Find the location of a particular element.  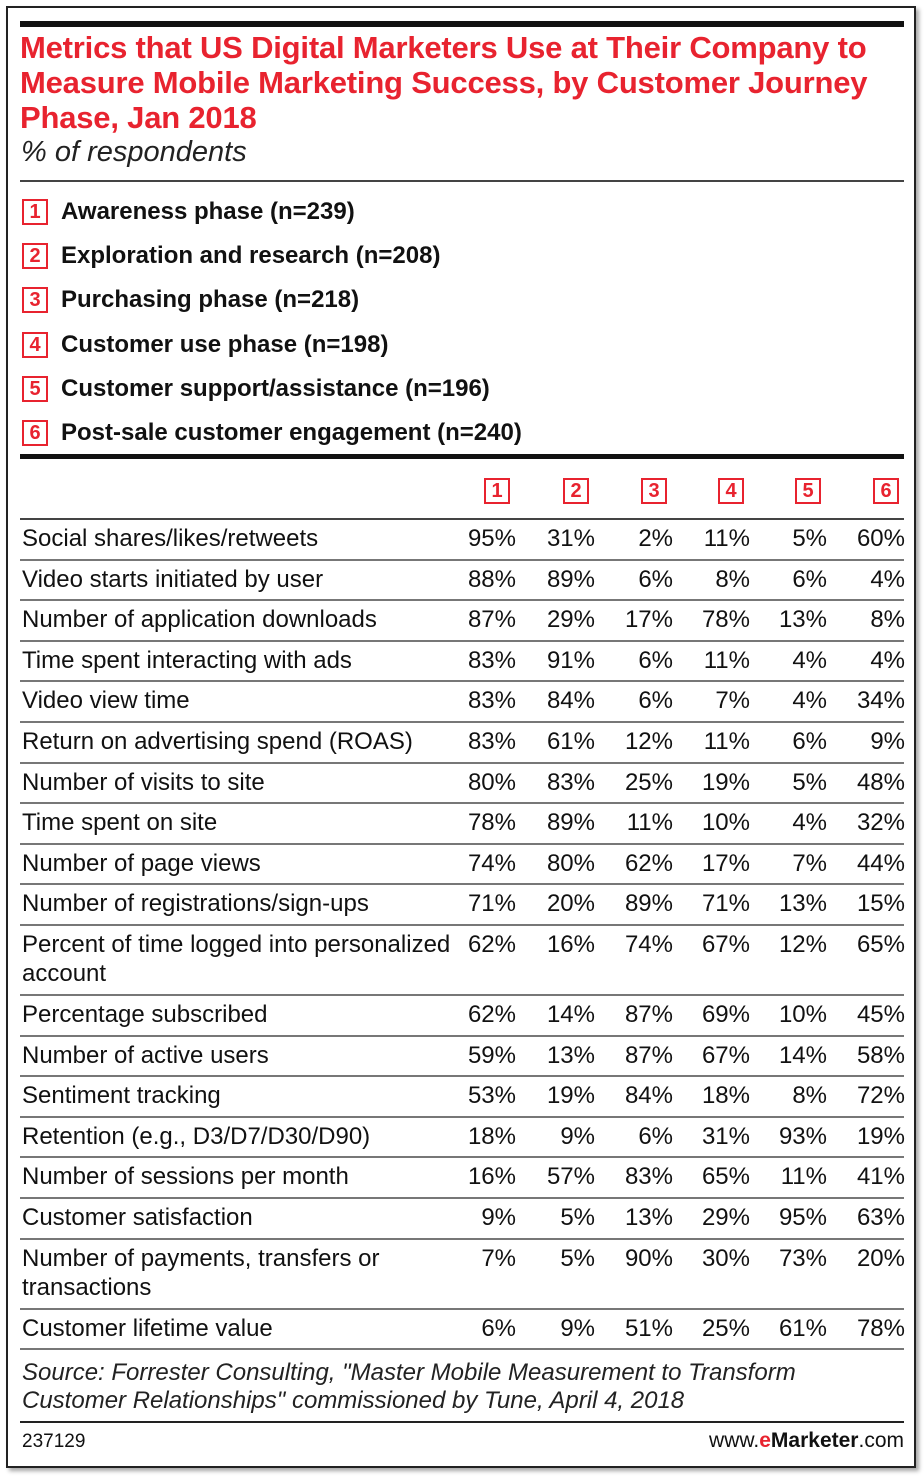

data-cell: 62% is located at coordinates (491, 1014).